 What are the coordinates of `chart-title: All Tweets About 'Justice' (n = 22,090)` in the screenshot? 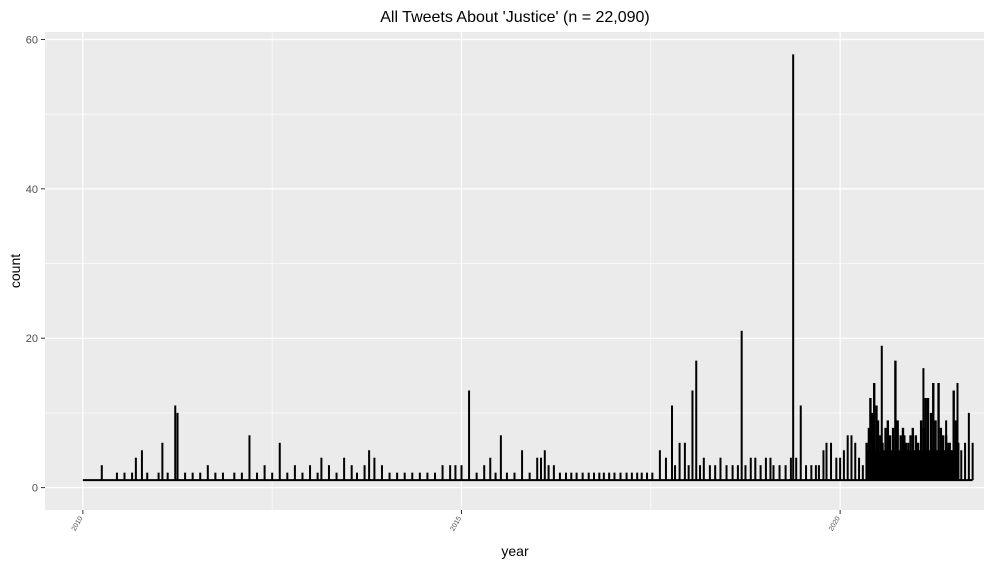 It's located at (515, 17).